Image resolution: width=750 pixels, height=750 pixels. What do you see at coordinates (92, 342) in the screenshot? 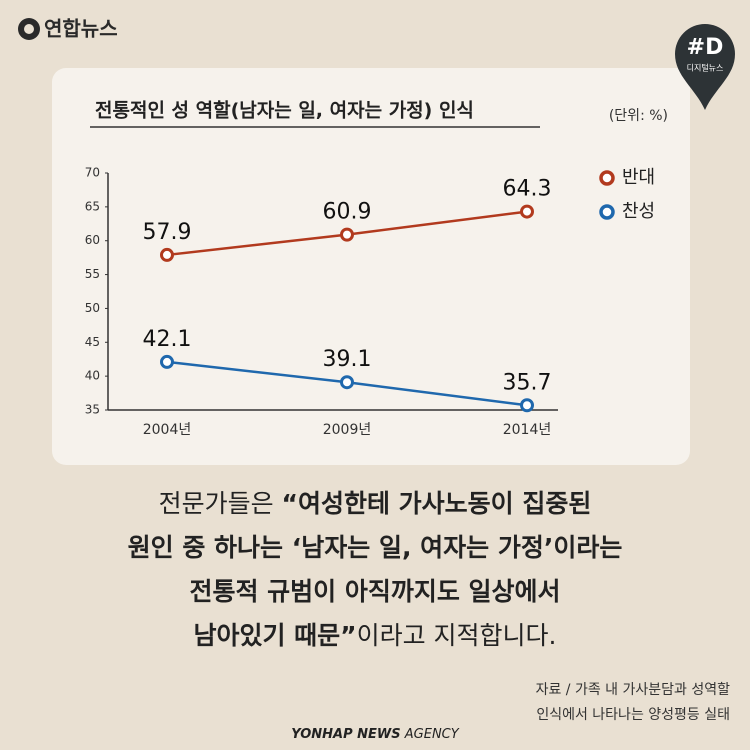
I see `y-tick-label: 45` at bounding box center [92, 342].